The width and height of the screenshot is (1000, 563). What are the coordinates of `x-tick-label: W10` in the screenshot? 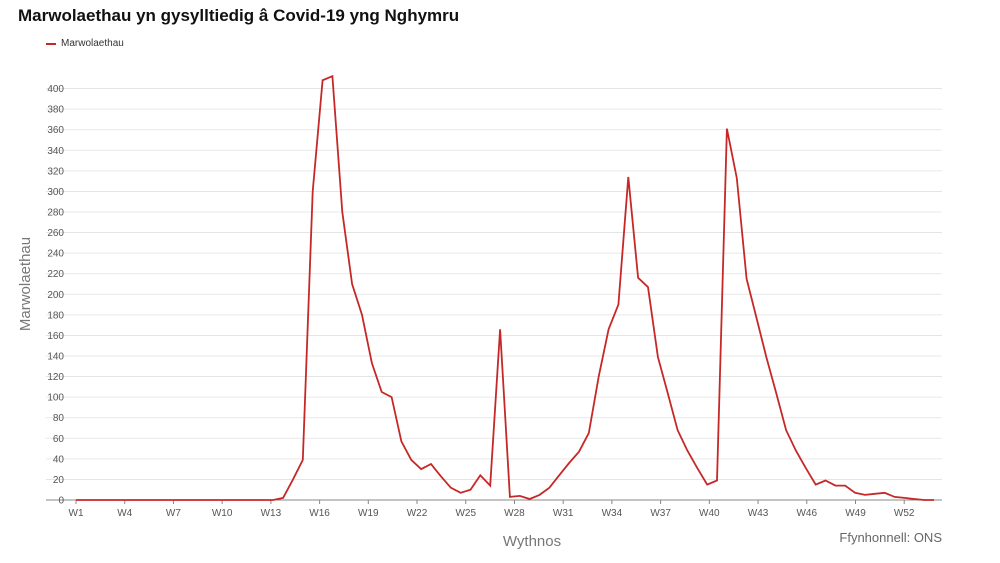 It's located at (222, 513).